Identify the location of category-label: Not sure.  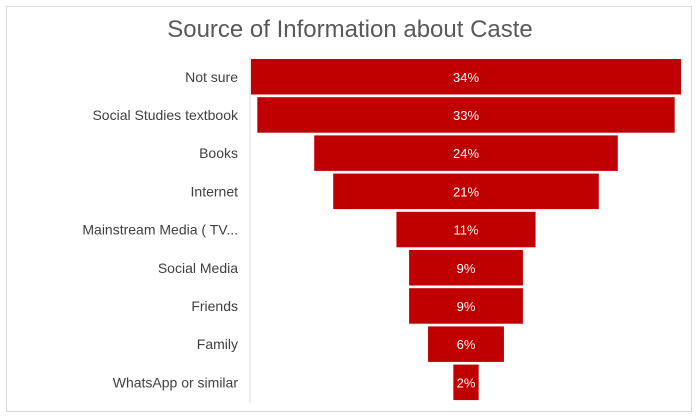
(211, 77).